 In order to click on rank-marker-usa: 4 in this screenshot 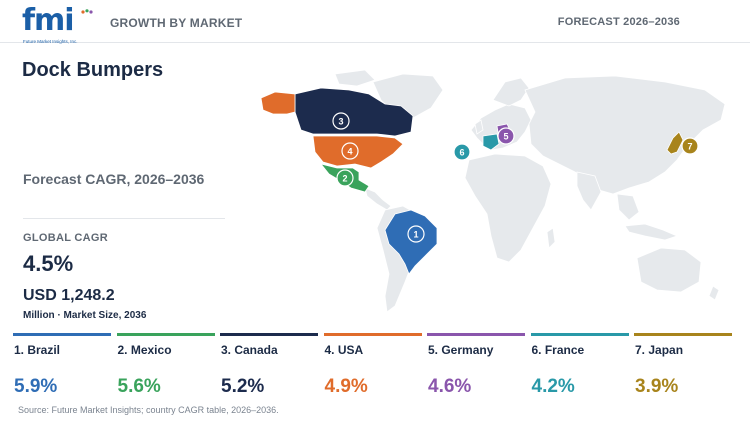, I will do `click(350, 151)`.